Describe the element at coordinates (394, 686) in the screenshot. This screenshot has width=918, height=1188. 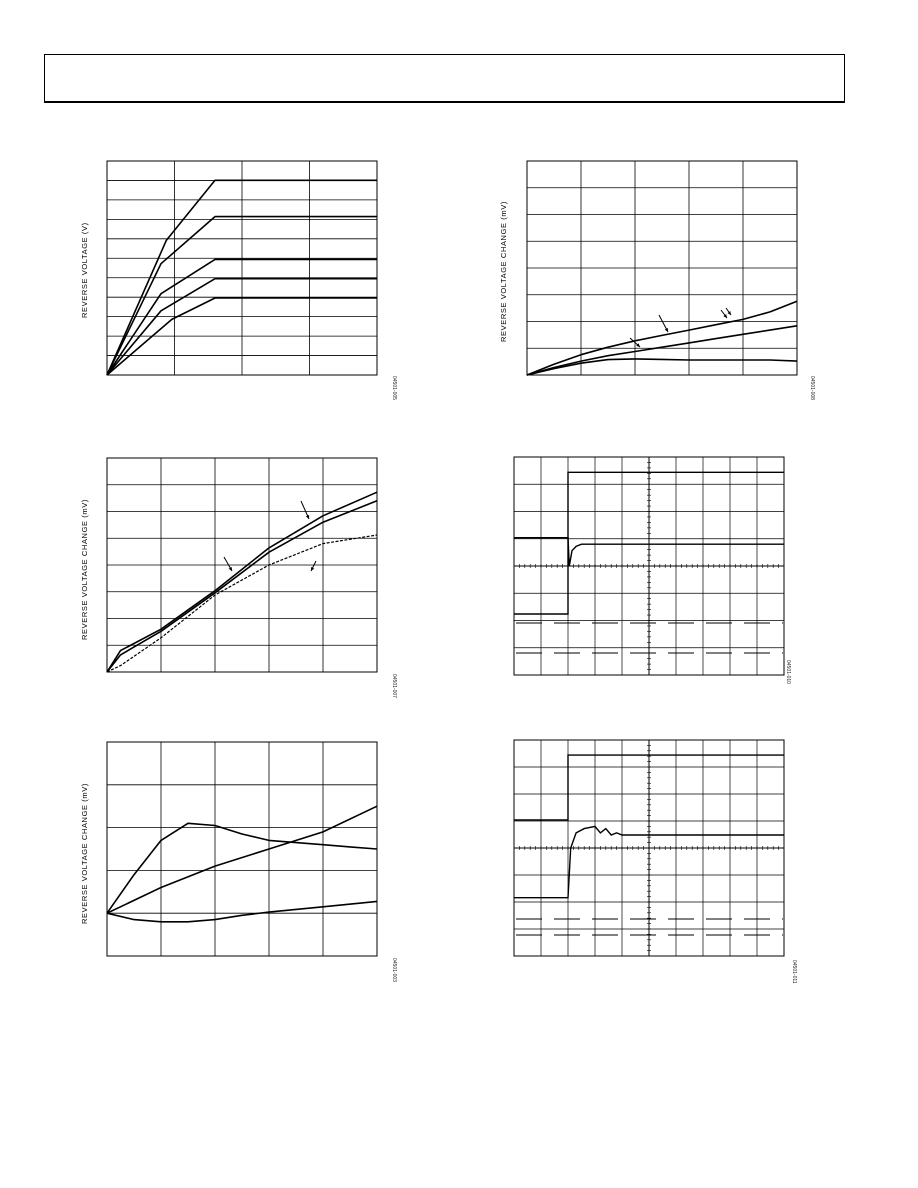
I see `figure-id: 04501-007` at that location.